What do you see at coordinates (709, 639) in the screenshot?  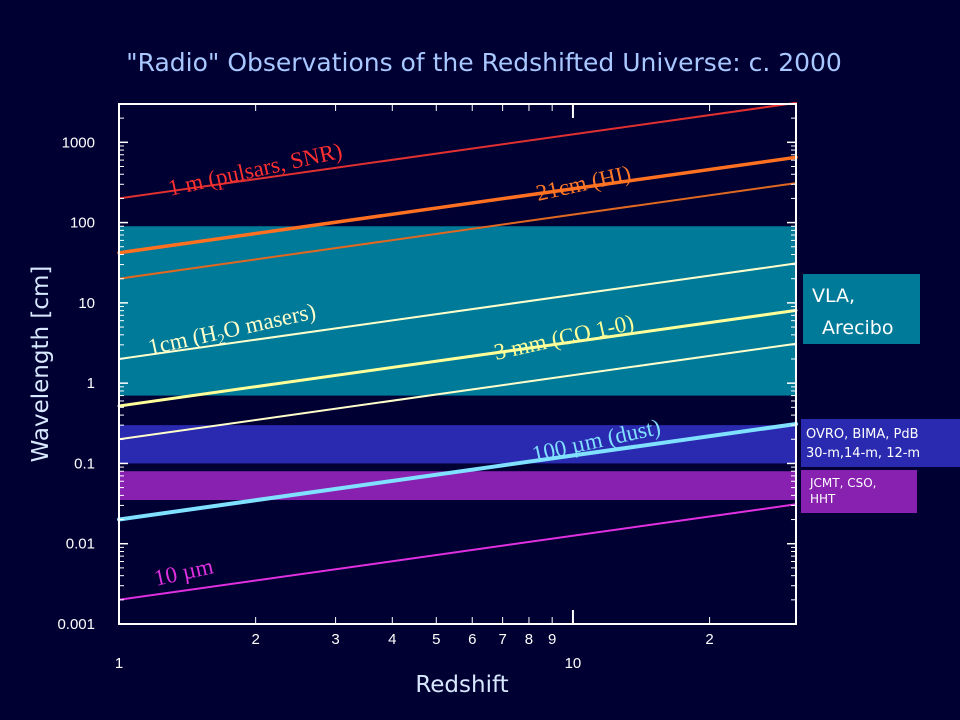 I see `x-minor-tick-label-8: 2` at bounding box center [709, 639].